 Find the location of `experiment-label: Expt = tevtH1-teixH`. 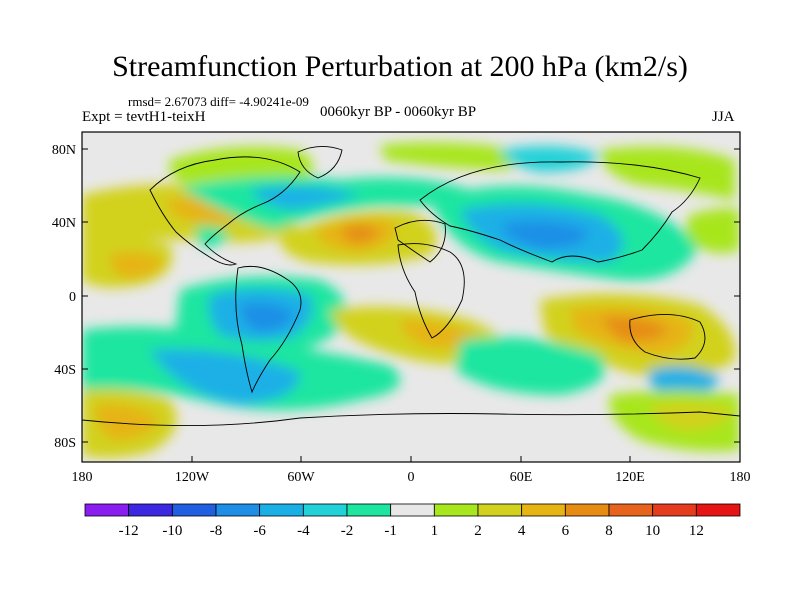

experiment-label: Expt = tevtH1-teixH is located at coordinates (144, 117).